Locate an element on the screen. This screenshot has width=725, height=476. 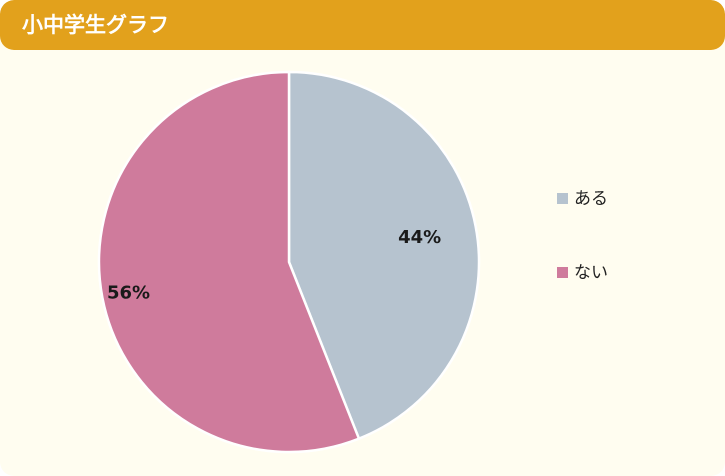
slice-label-2: 56% is located at coordinates (128, 293).